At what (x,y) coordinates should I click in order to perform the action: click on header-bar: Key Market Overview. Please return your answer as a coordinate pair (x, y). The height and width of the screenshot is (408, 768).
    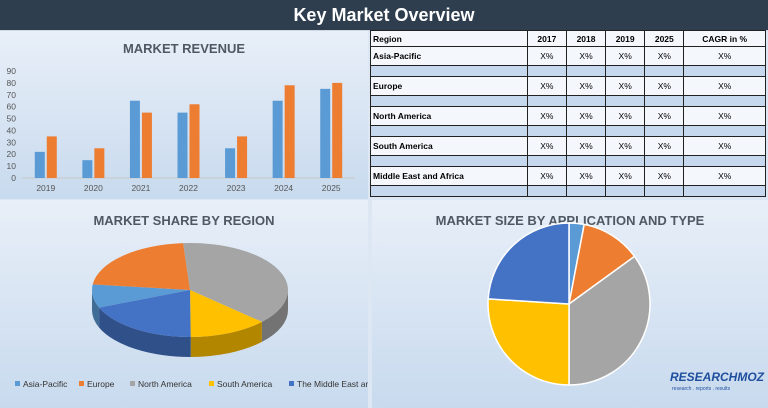
    Looking at the image, I should click on (384, 15).